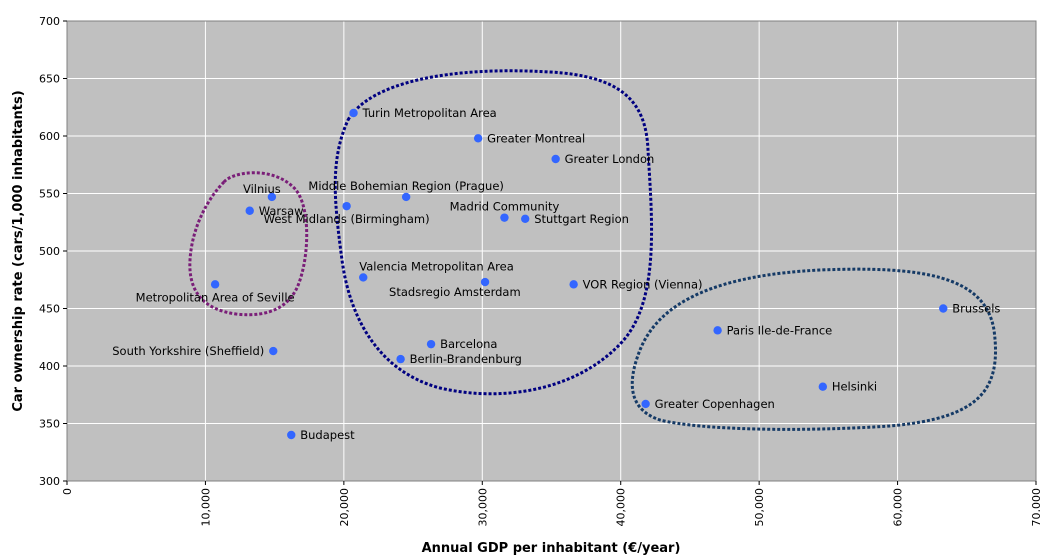  What do you see at coordinates (429, 113) in the screenshot?
I see `point-label: Turin Metropolitan Area` at bounding box center [429, 113].